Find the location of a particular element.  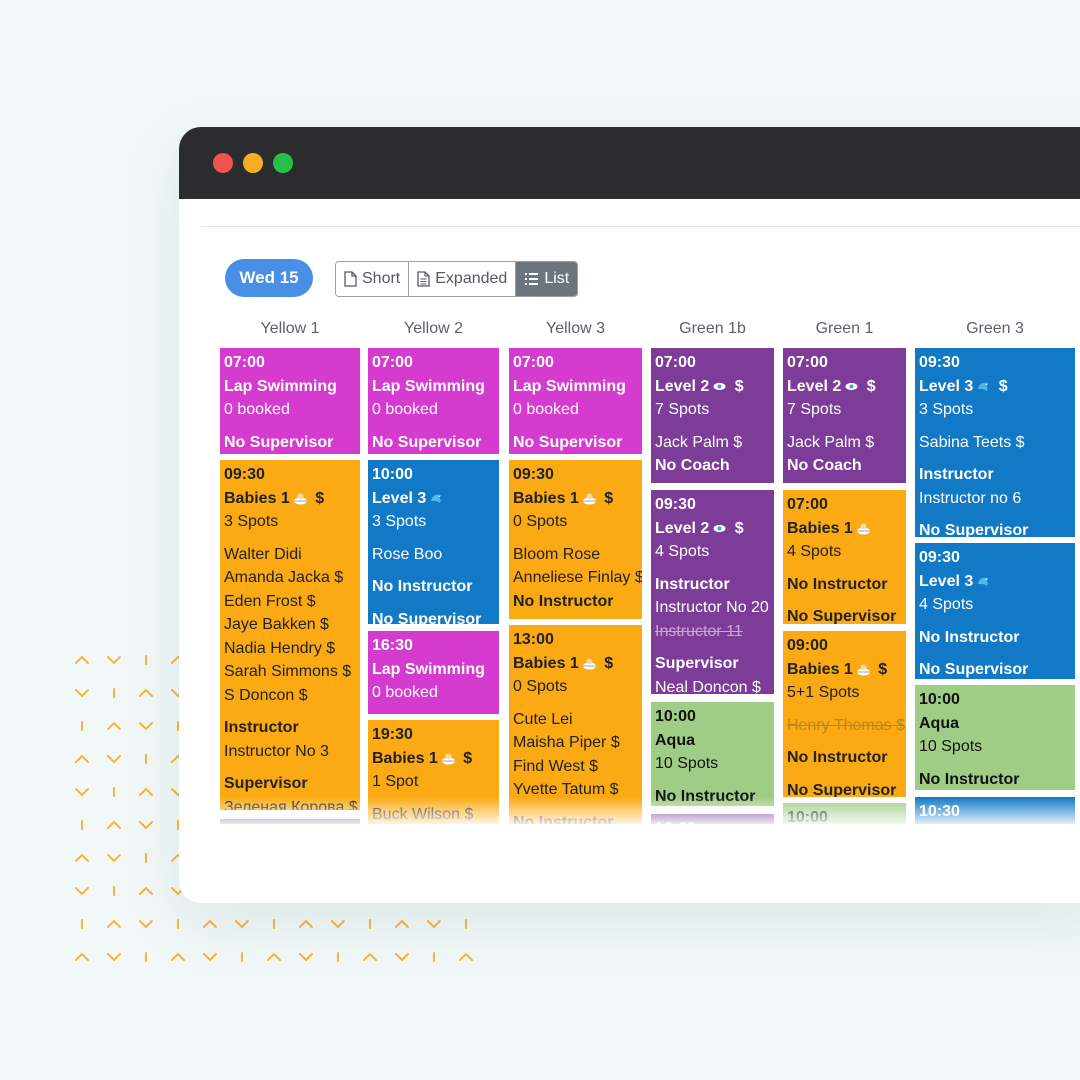

card-heading: No Instructor is located at coordinates (433, 587).